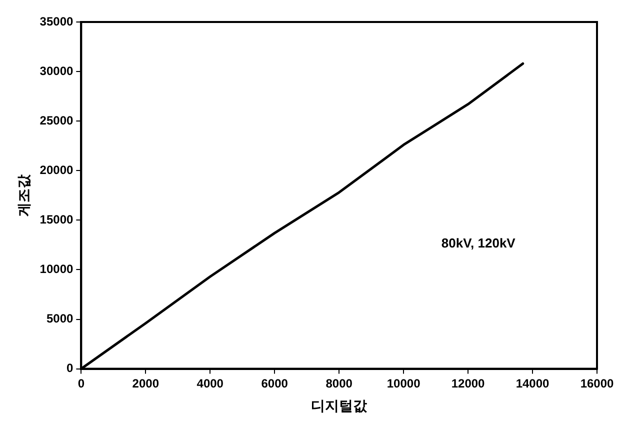  What do you see at coordinates (403, 383) in the screenshot?
I see `x-tick-label: 10000` at bounding box center [403, 383].